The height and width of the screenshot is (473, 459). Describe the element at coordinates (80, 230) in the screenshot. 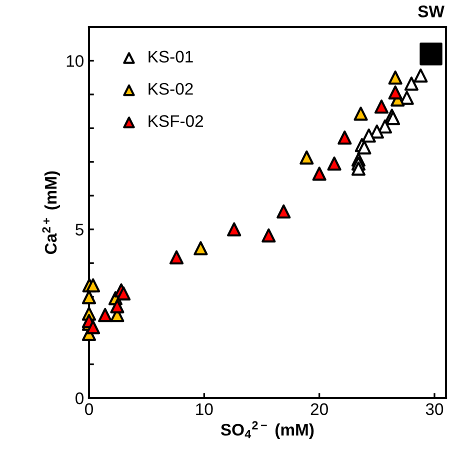

I see `y-tick-label: 5` at that location.